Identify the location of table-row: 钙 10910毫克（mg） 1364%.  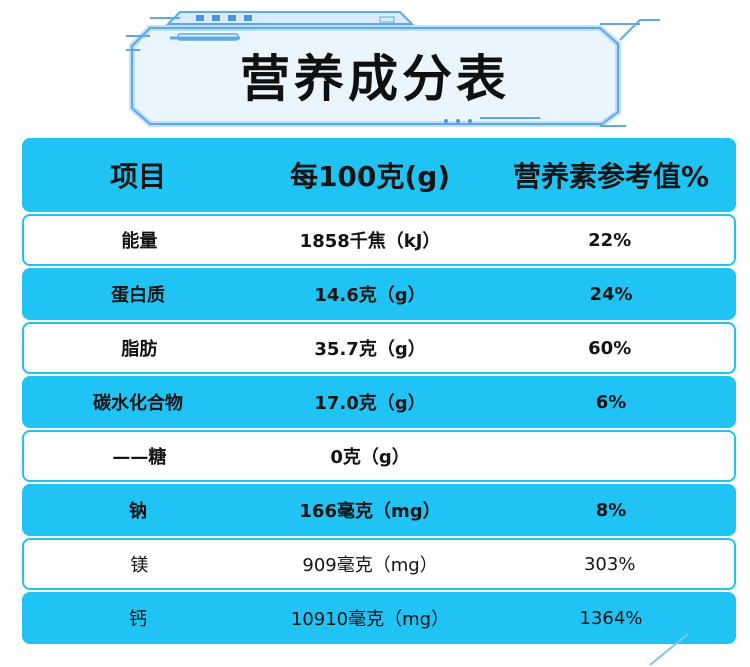
(379, 618).